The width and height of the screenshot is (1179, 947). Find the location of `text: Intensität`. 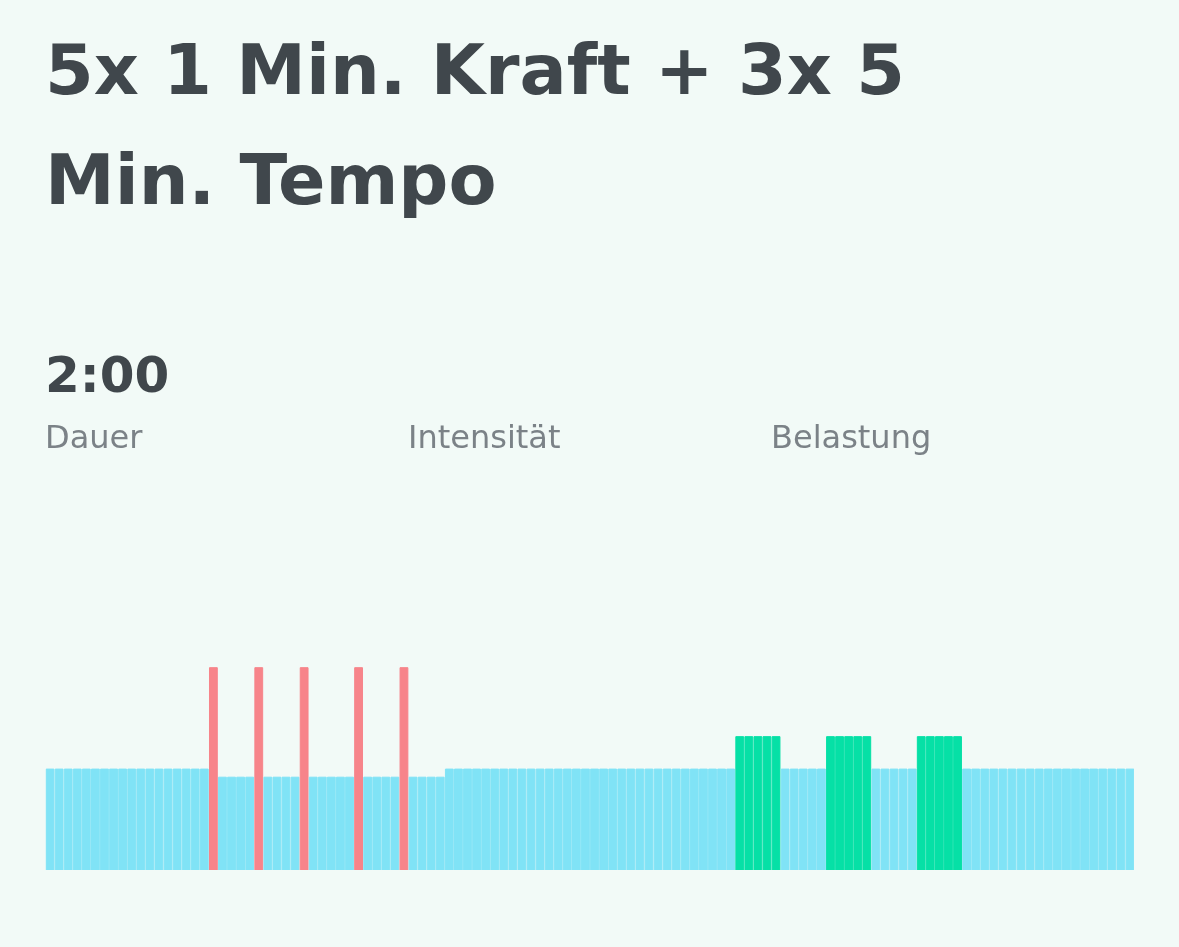

text: Intensität is located at coordinates (484, 437).